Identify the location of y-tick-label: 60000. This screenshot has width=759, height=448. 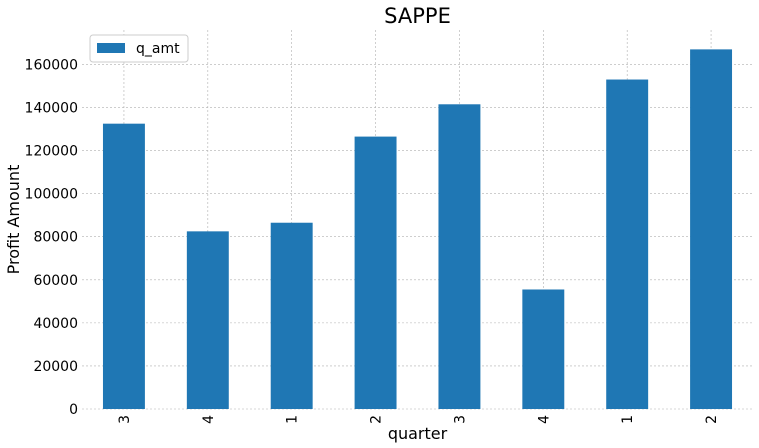
(55, 281).